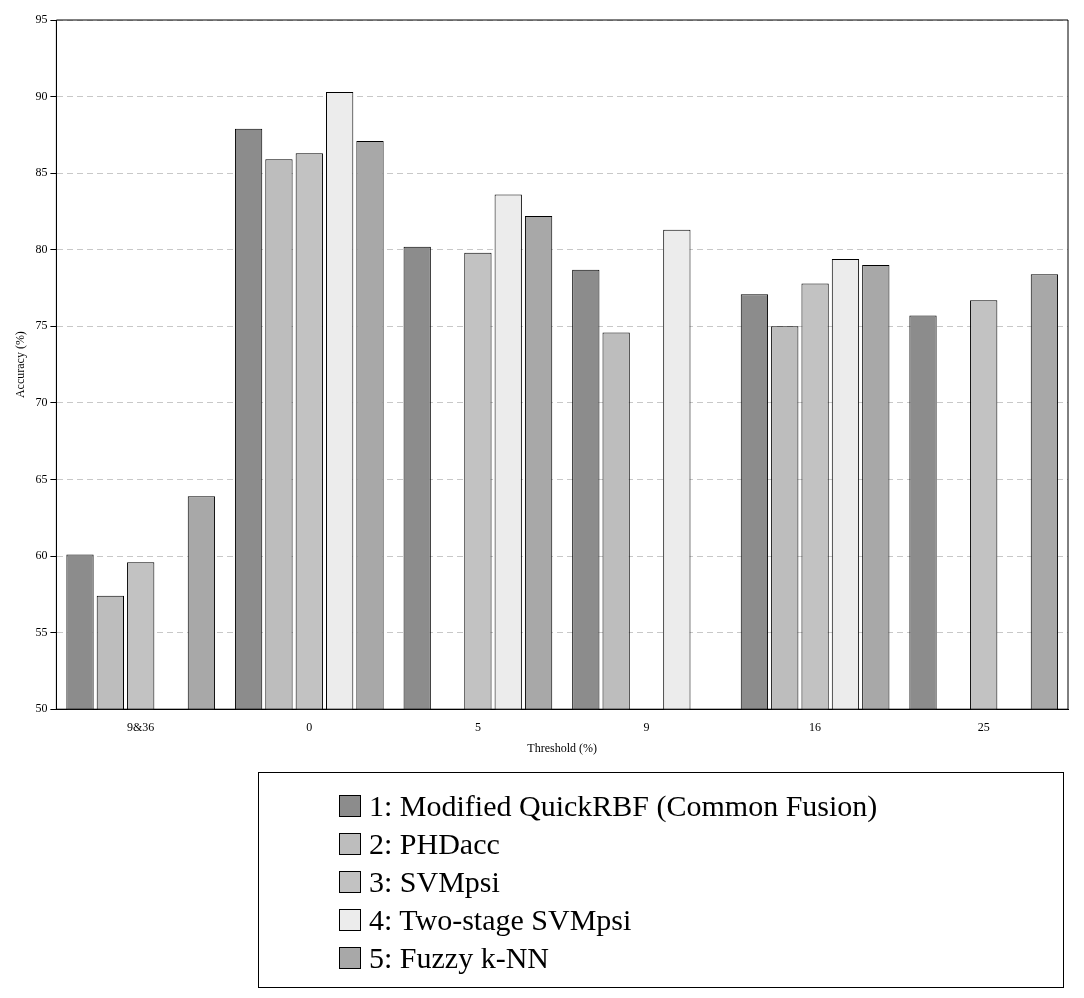 Image resolution: width=1084 pixels, height=998 pixels. Describe the element at coordinates (434, 882) in the screenshot. I see `legend-label: 3: SVMpsi` at that location.